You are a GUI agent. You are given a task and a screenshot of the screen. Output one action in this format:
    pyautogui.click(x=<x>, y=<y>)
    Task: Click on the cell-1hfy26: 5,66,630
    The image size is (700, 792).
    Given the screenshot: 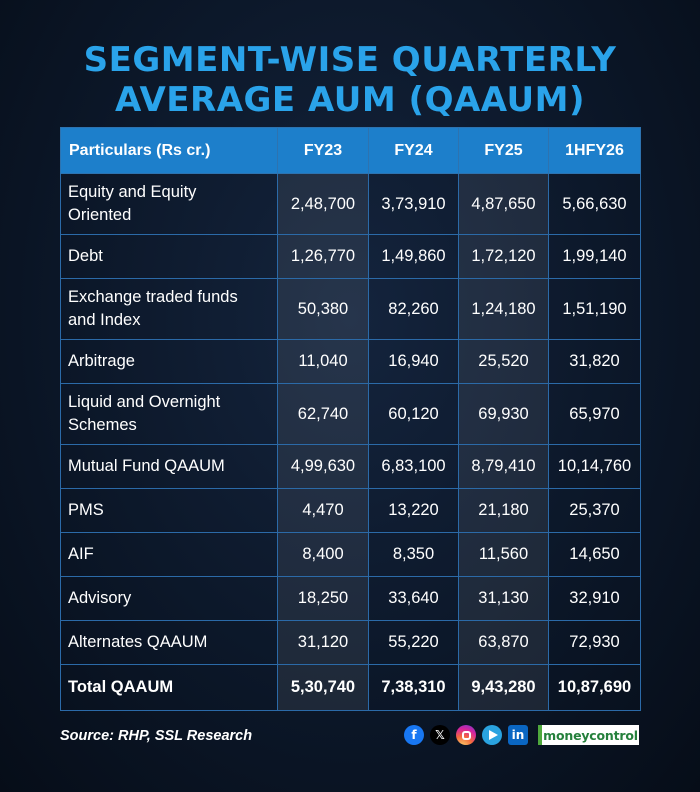 What is the action you would take?
    pyautogui.click(x=594, y=204)
    